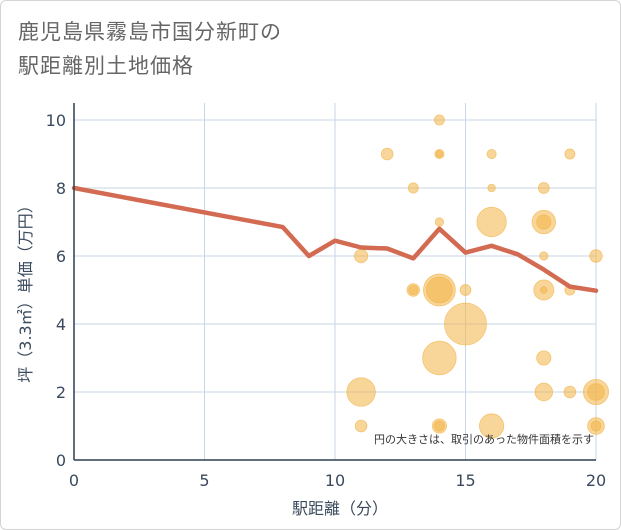 Image resolution: width=621 pixels, height=530 pixels. I want to click on x-tick-label-0: 0, so click(74, 480).